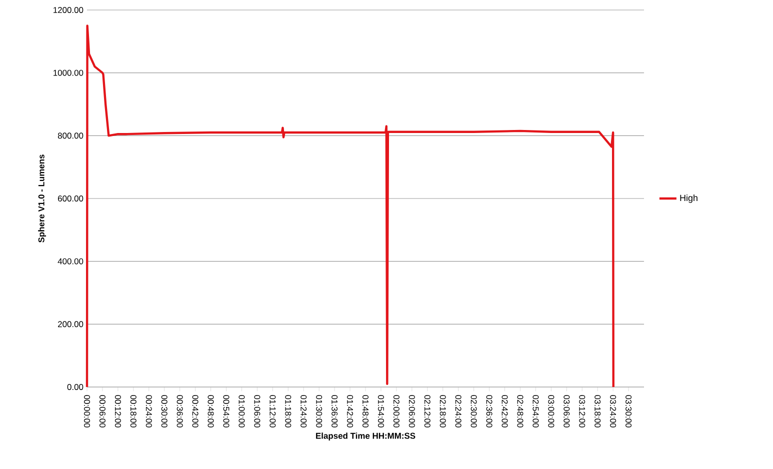 This screenshot has height=469, width=773. Describe the element at coordinates (458, 411) in the screenshot. I see `x-tick-label: 02:24:00` at that location.